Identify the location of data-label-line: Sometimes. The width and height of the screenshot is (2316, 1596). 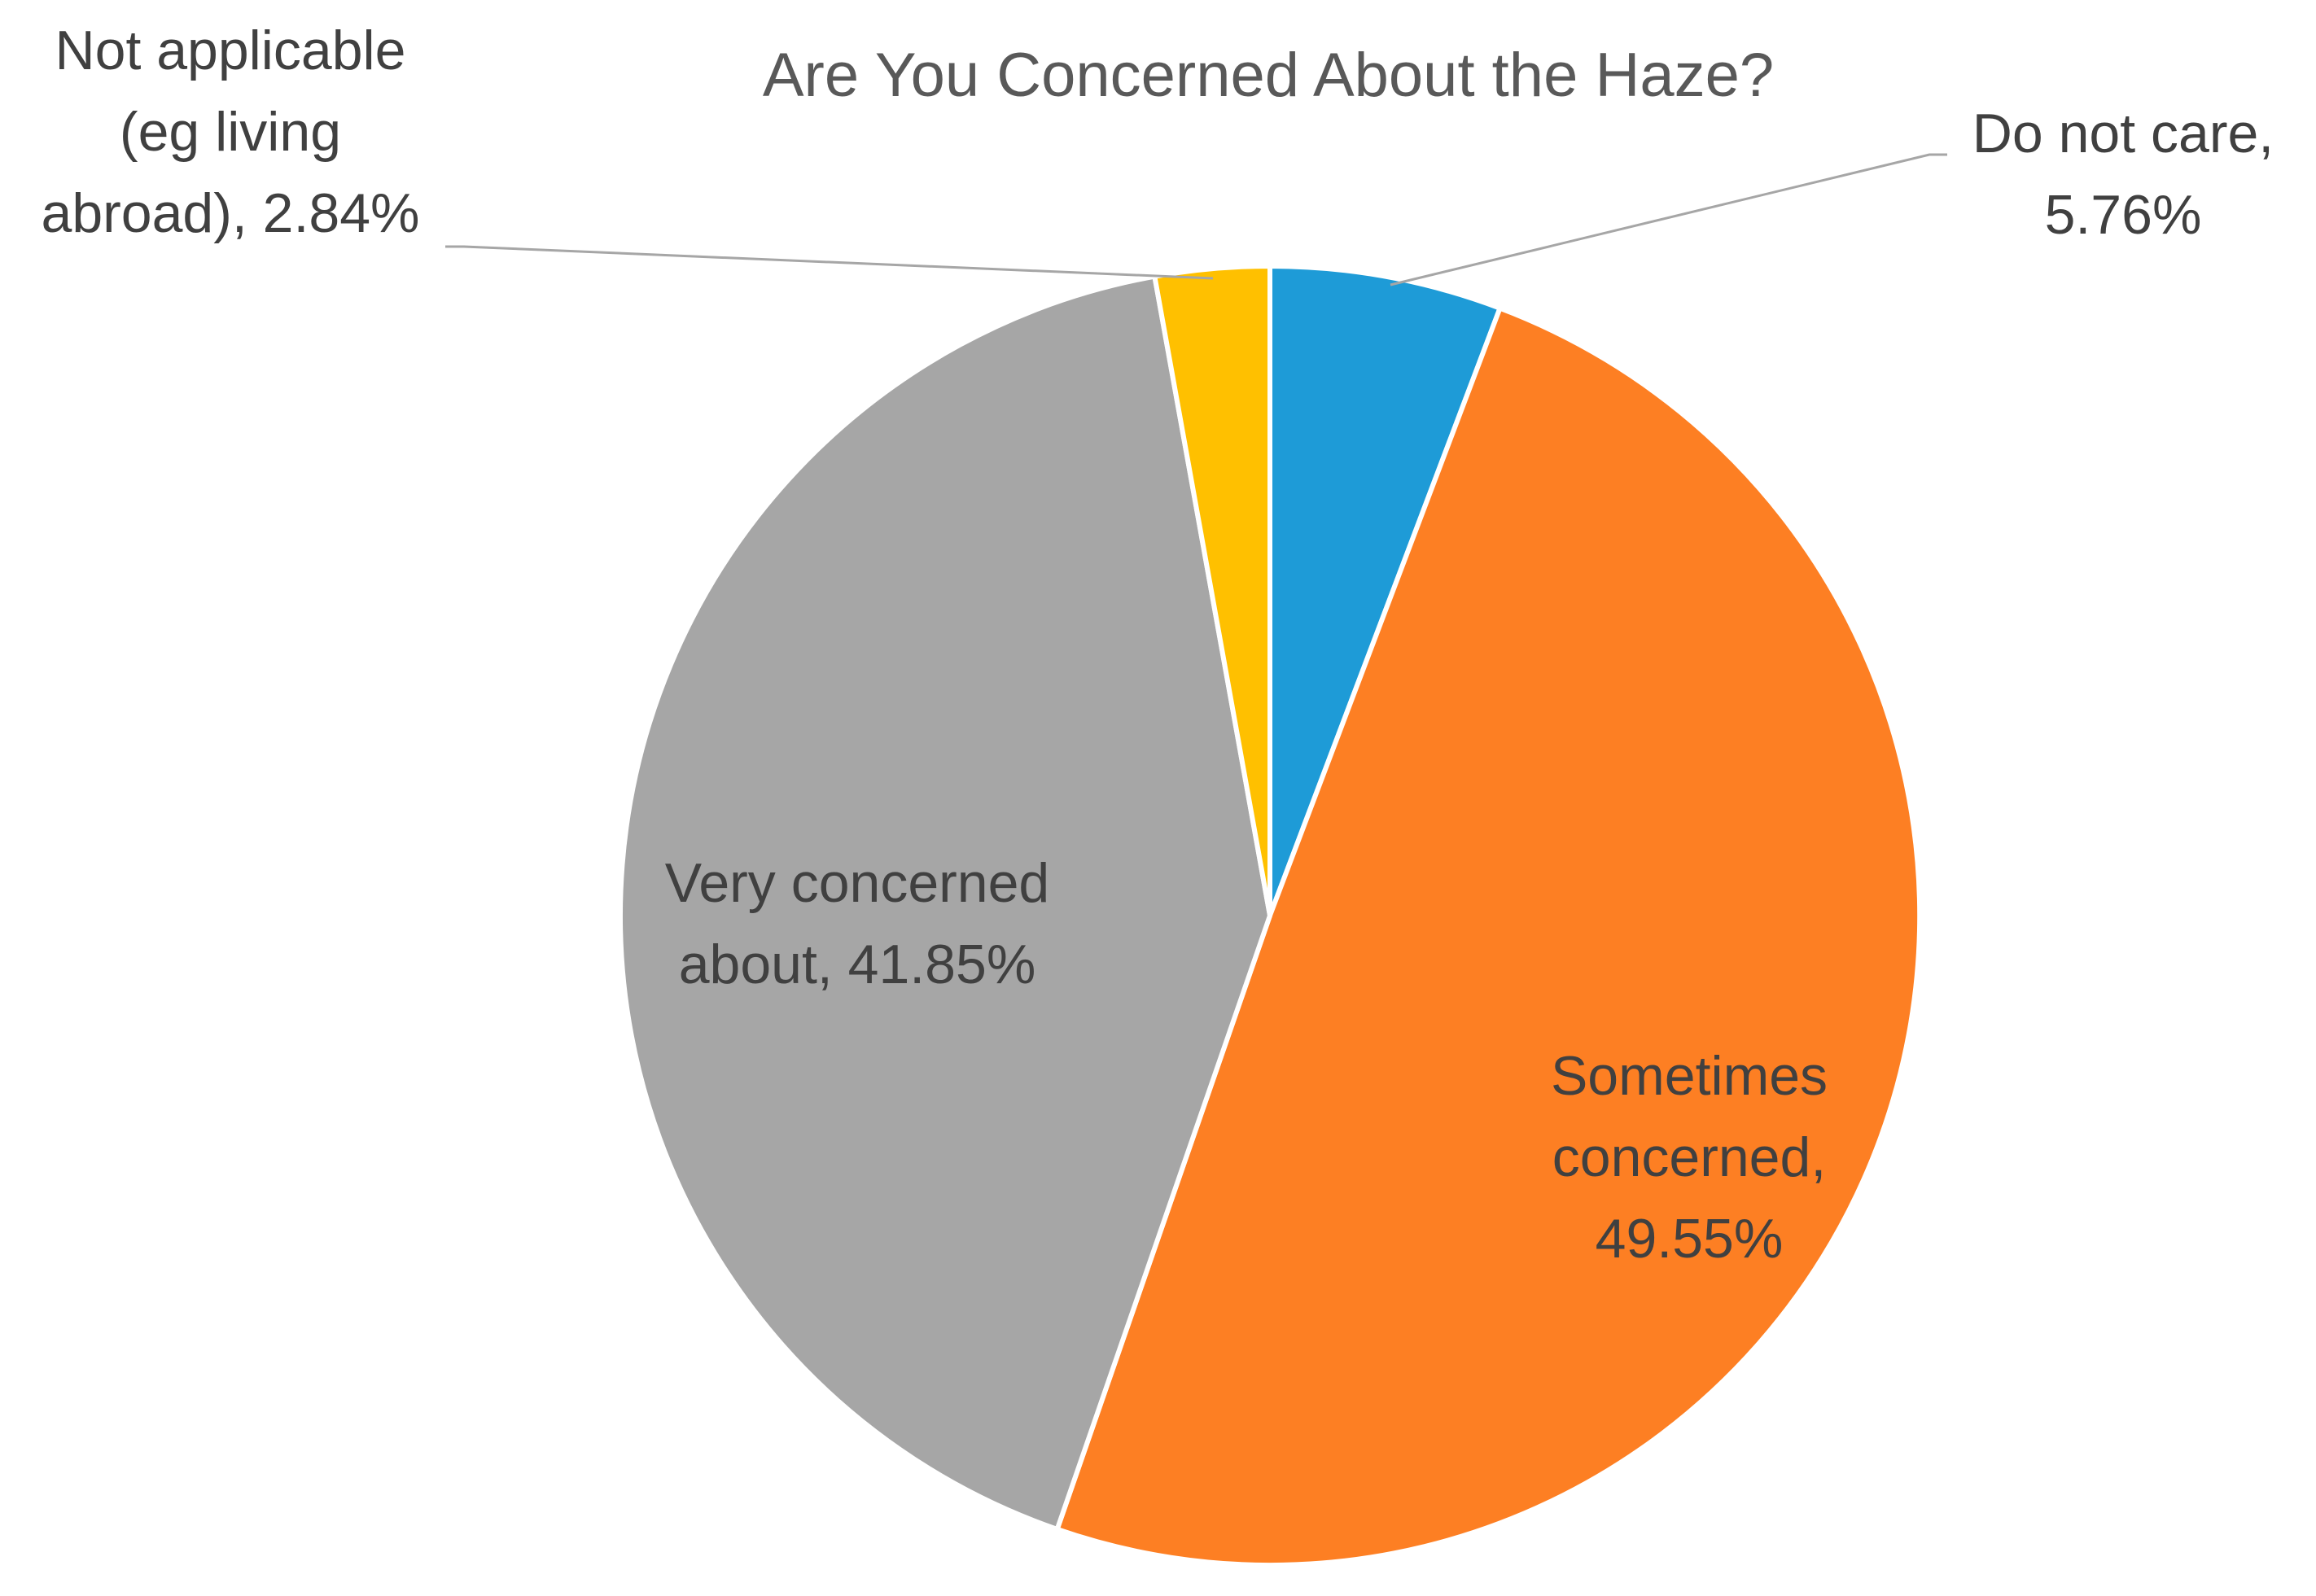
(1689, 1076).